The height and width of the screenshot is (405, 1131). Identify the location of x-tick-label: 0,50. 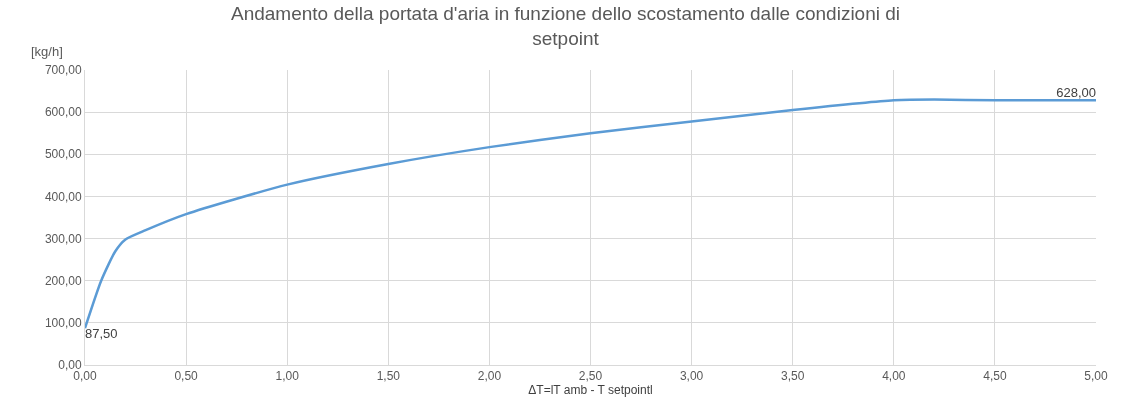
(186, 376).